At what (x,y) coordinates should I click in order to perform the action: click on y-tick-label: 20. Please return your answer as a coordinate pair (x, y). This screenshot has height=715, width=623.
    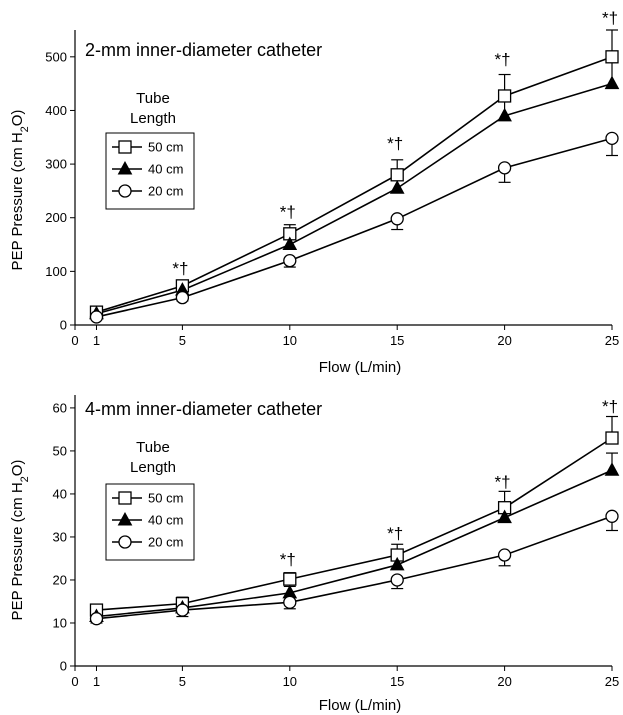
    Looking at the image, I should click on (60, 579).